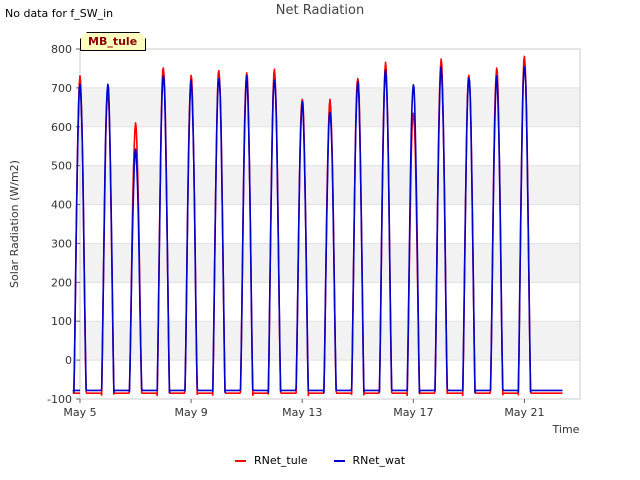  Describe the element at coordinates (59, 399) in the screenshot. I see `y-tick-label: -100` at that location.